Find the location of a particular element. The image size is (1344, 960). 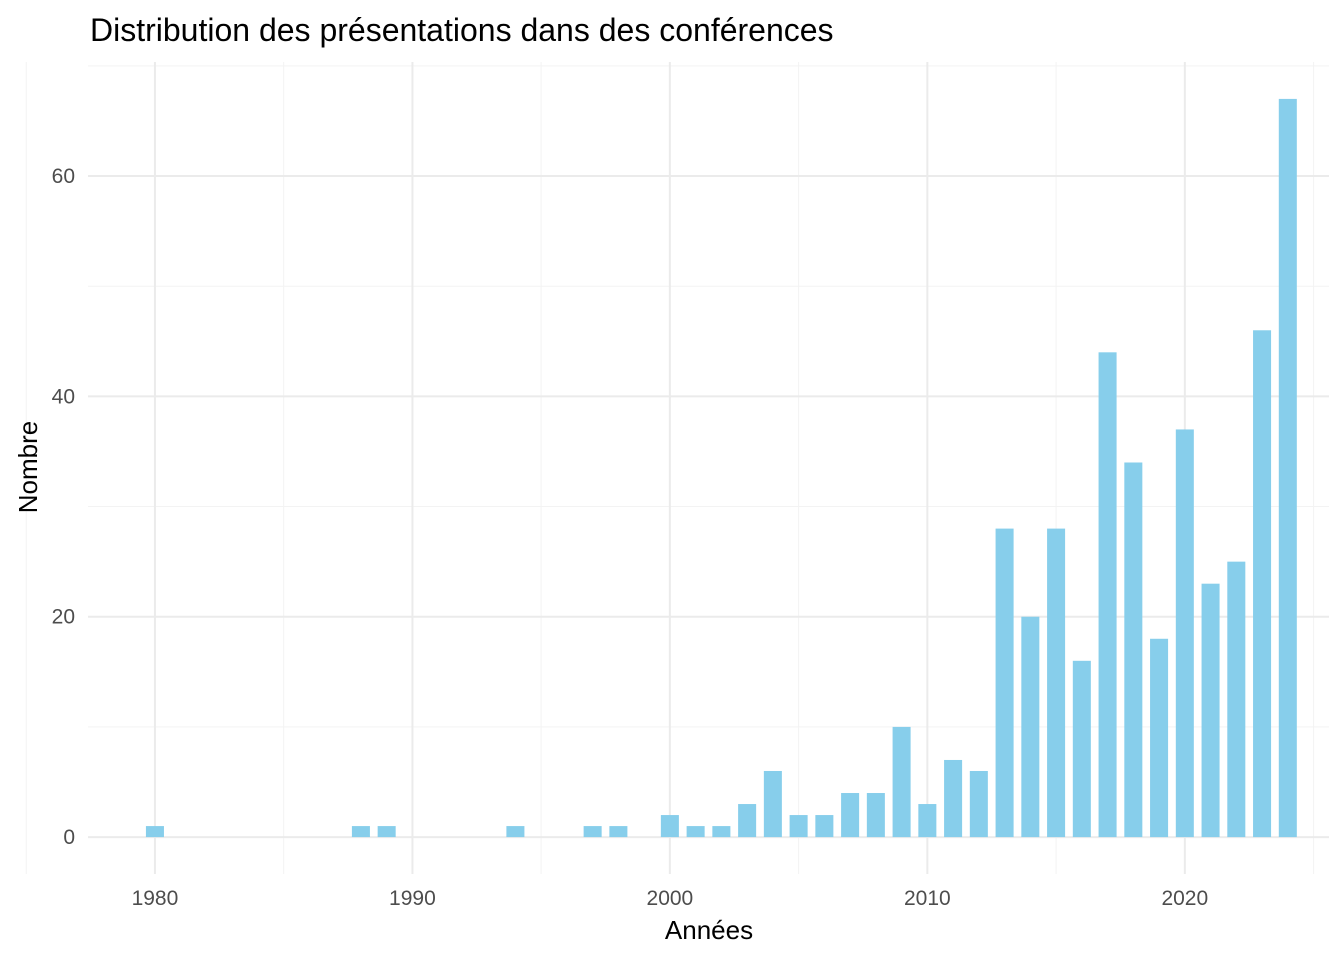

bar-2005 is located at coordinates (798, 826).